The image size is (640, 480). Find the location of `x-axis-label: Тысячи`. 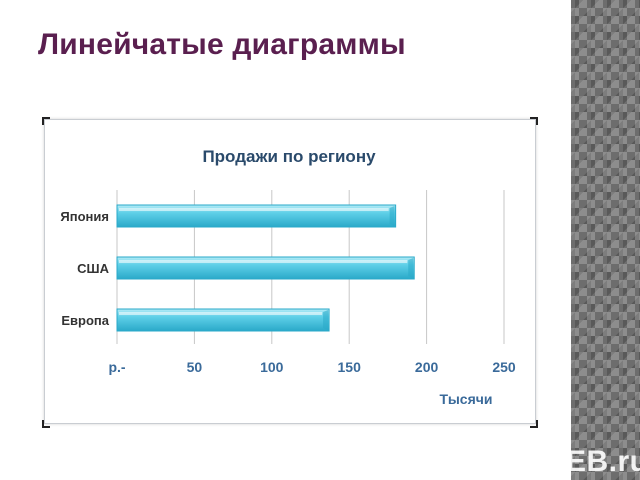

x-axis-label: Тысячи is located at coordinates (465, 399).